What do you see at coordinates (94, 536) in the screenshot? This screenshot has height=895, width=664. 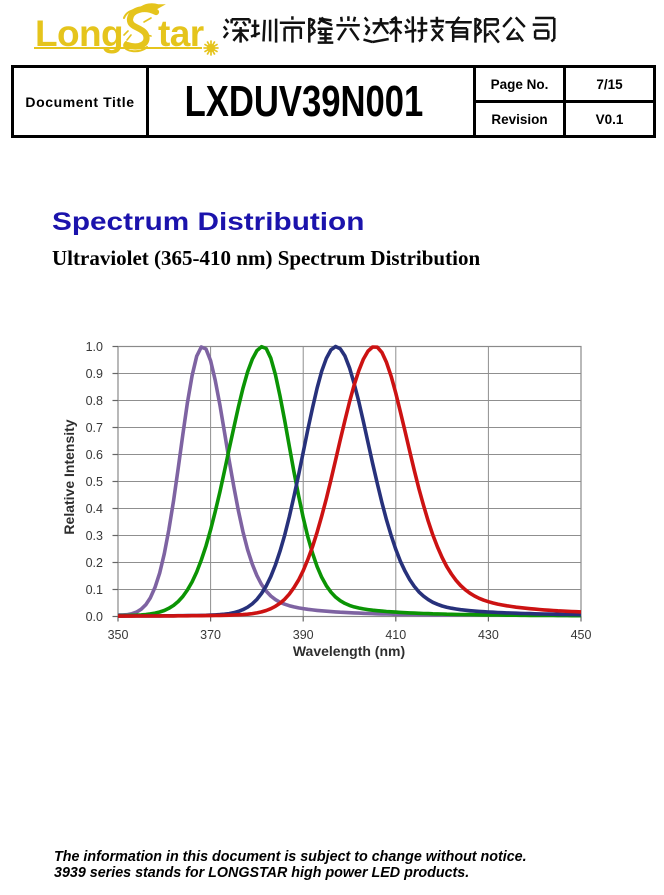 I see `svg-text: 0.3` at bounding box center [94, 536].